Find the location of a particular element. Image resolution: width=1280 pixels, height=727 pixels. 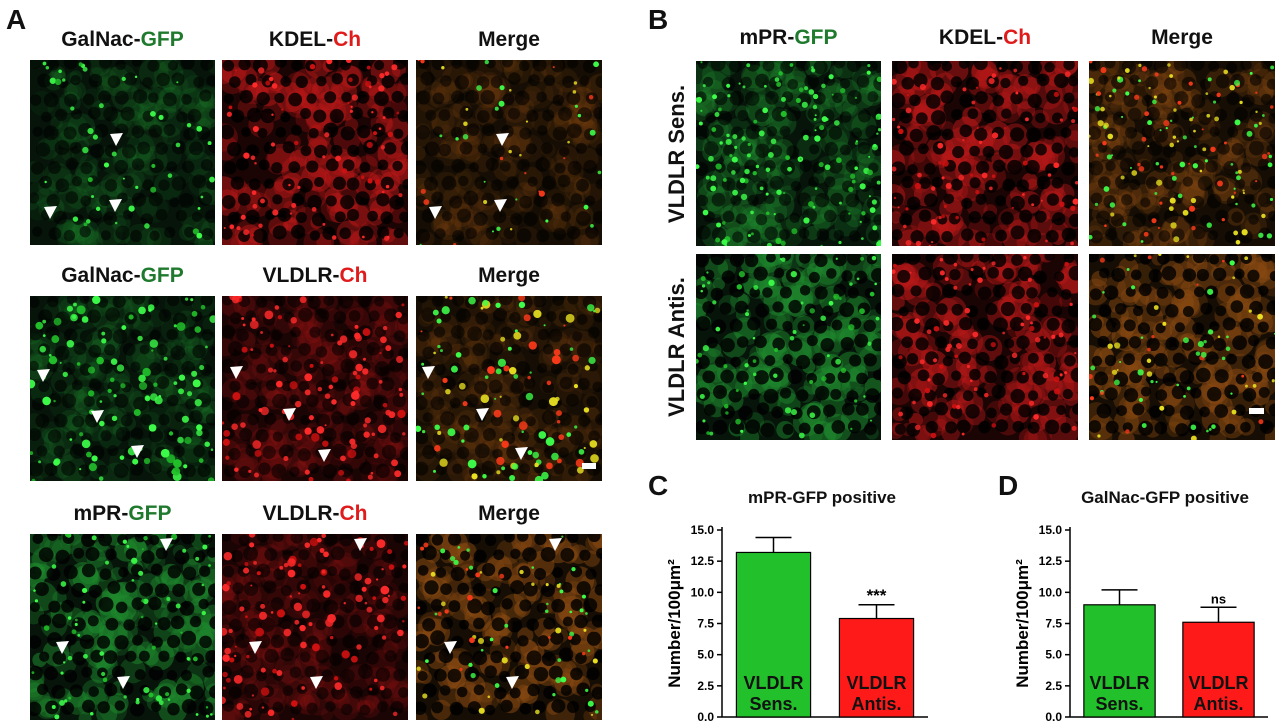

b-row-label-antis: VLDLR Antis. is located at coordinates (676, 347).